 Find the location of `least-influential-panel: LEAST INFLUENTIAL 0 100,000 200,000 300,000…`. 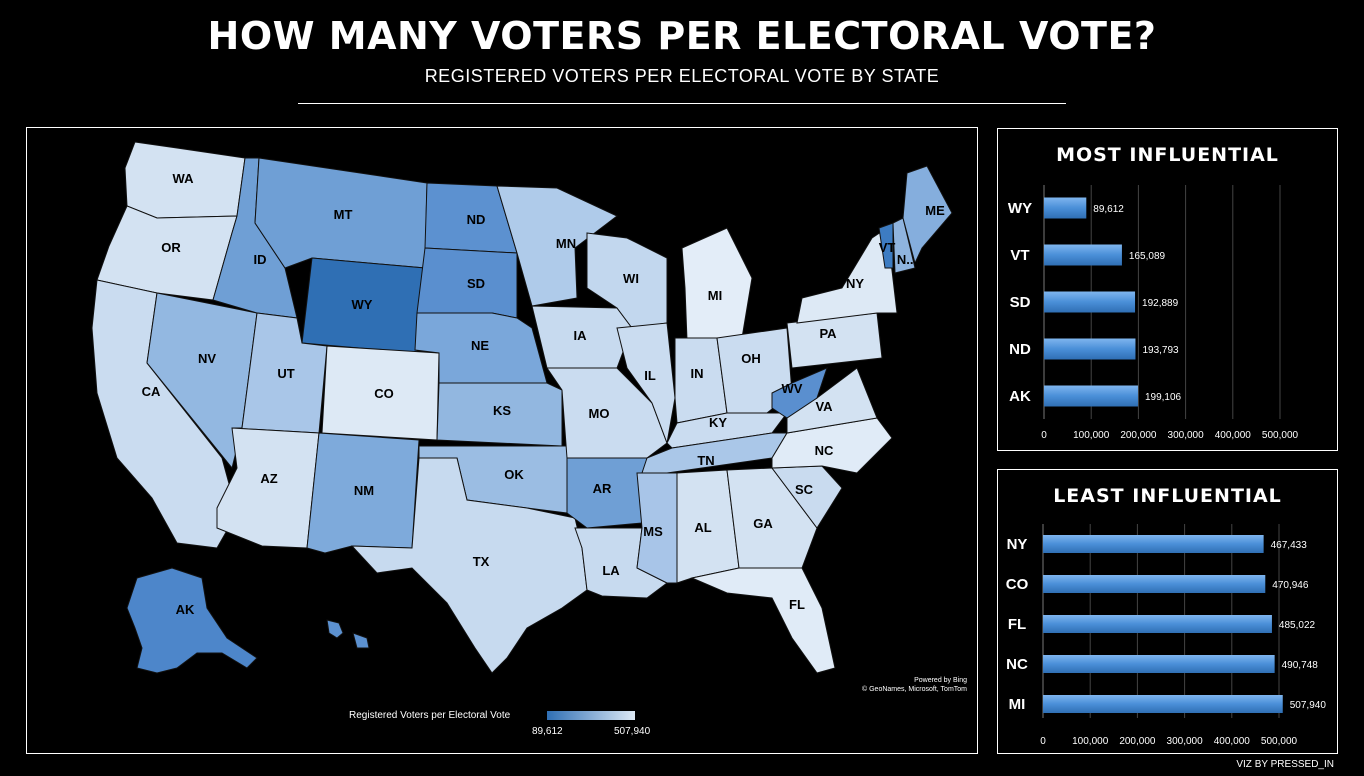

least-influential-panel: LEAST INFLUENTIAL 0 100,000 200,000 300,000… is located at coordinates (1167, 611).